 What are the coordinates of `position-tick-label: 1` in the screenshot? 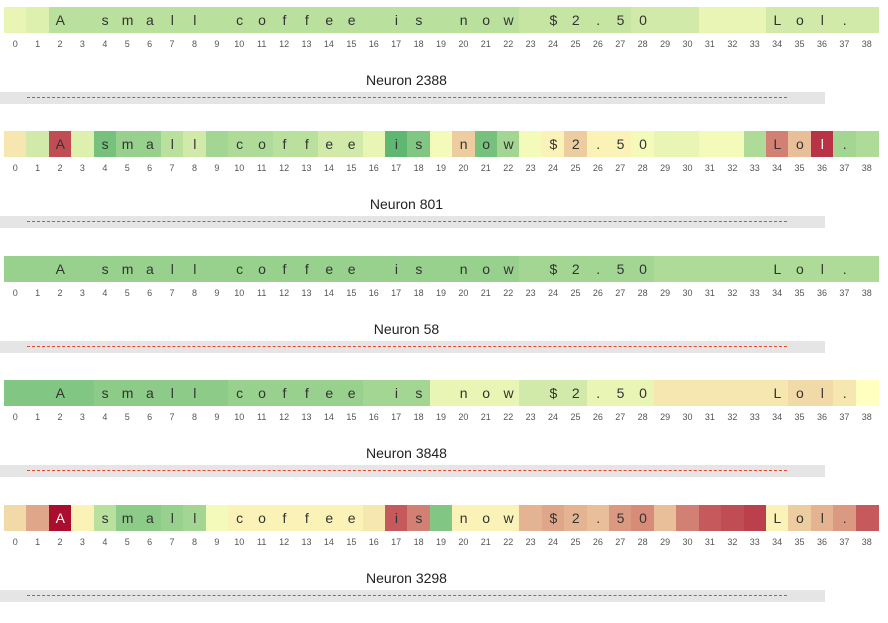 It's located at (38, 44).